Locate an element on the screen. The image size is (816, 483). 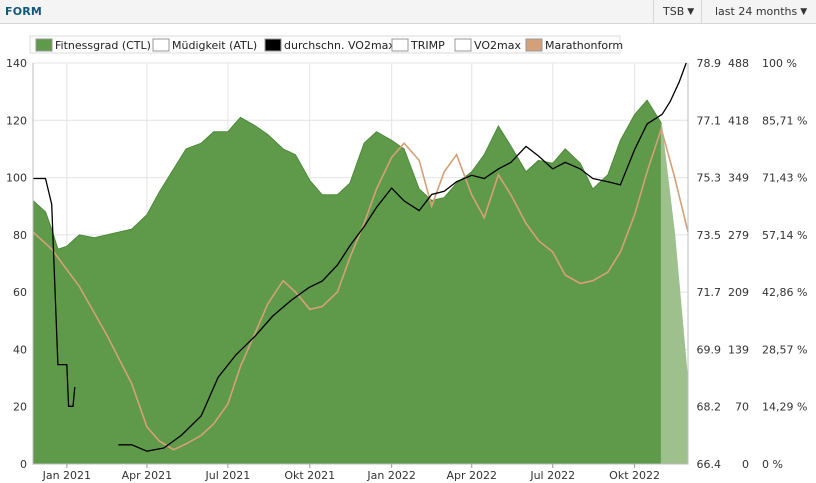
marathon-tick-label: 42,86 % is located at coordinates (784, 292).